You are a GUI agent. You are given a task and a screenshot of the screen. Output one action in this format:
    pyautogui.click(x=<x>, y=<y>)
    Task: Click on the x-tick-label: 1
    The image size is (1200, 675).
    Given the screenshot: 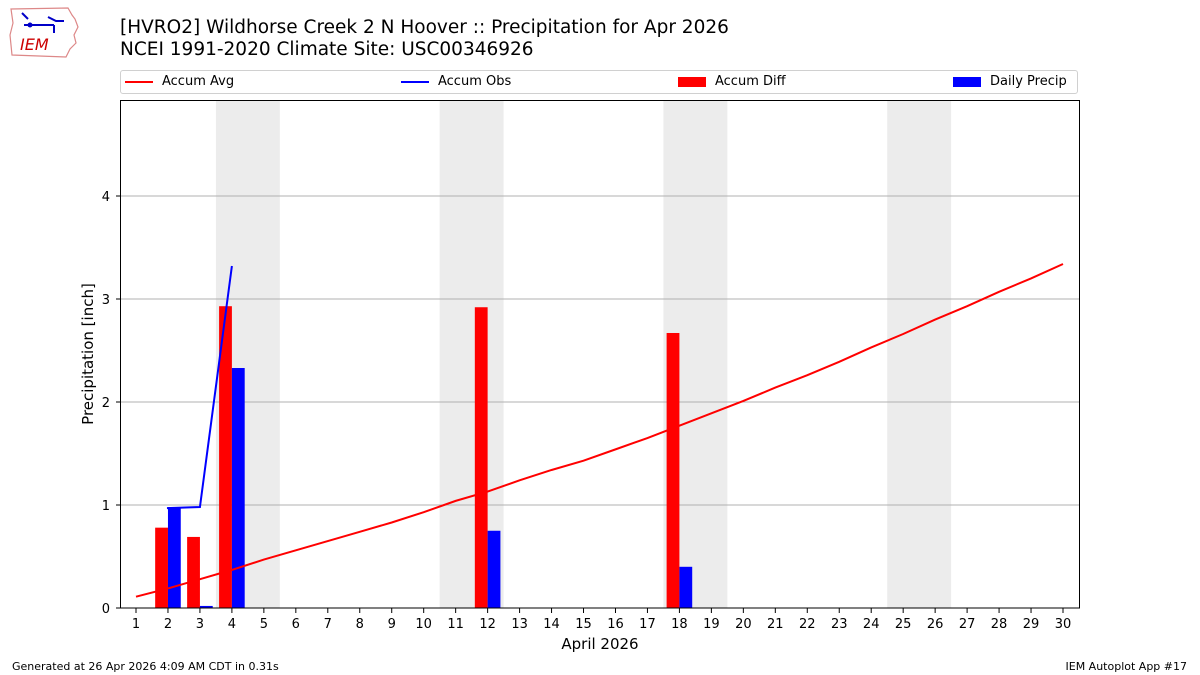 What is the action you would take?
    pyautogui.click(x=136, y=624)
    